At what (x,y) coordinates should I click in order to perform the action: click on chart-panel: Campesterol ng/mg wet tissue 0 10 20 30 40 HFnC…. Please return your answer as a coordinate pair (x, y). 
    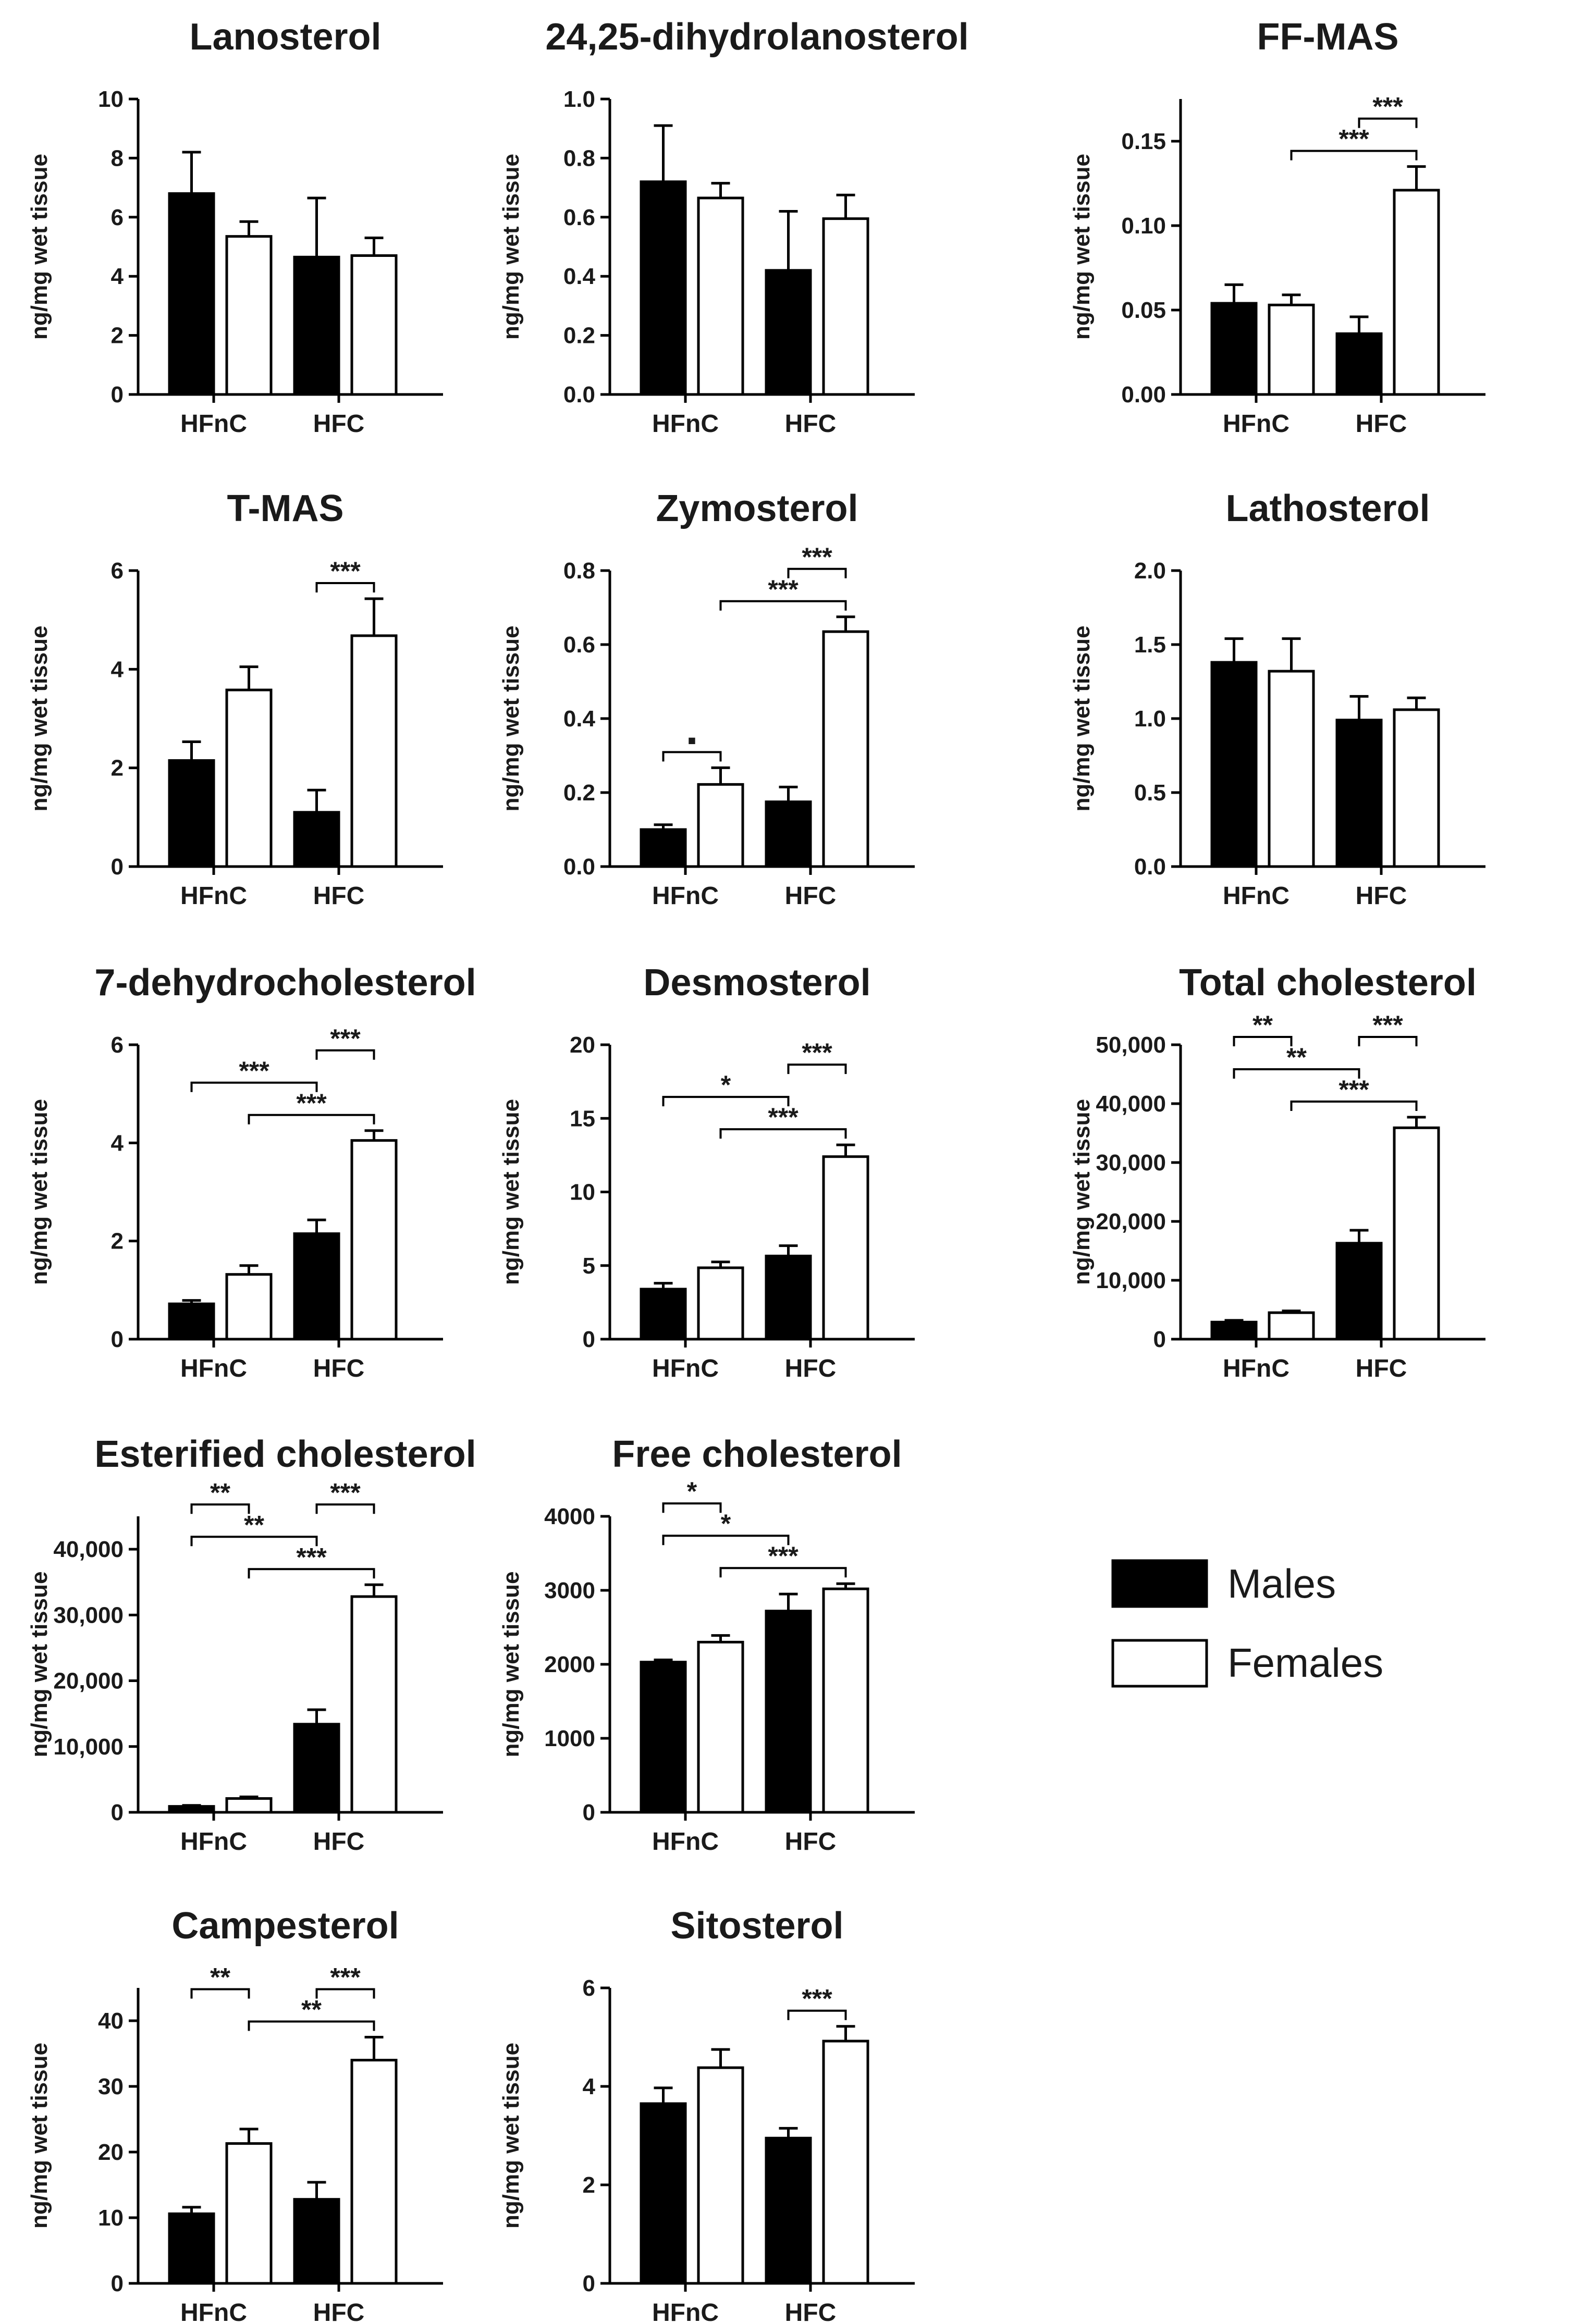
    Looking at the image, I should click on (235, 2114).